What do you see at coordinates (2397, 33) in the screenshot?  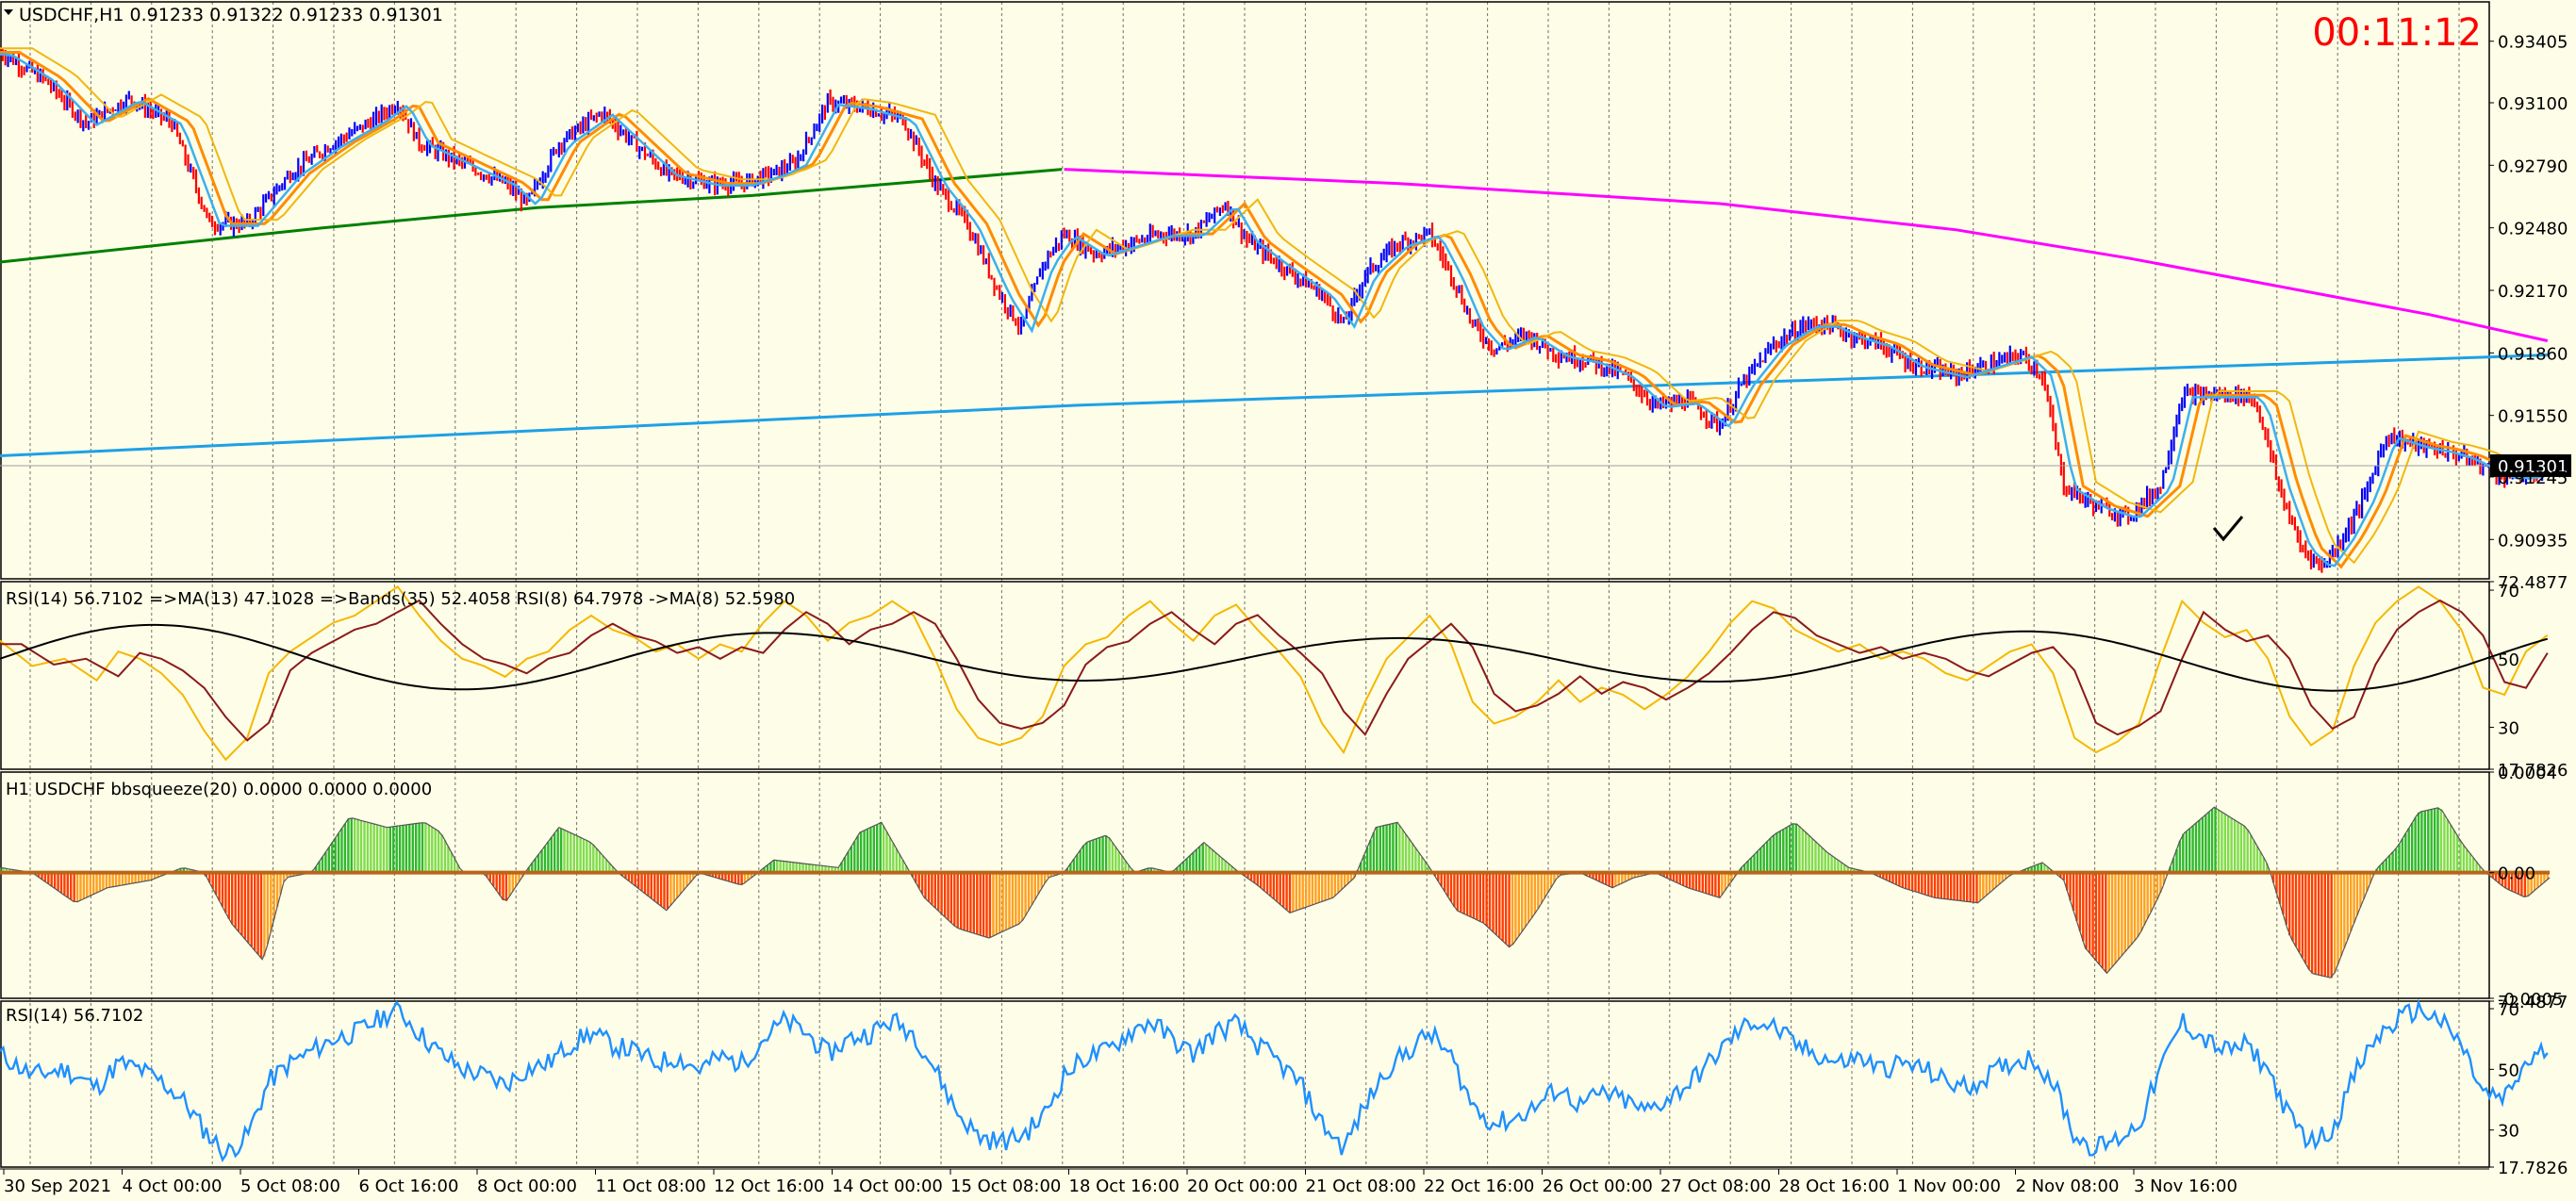 I see `countdown-timer: 00:11:12` at bounding box center [2397, 33].